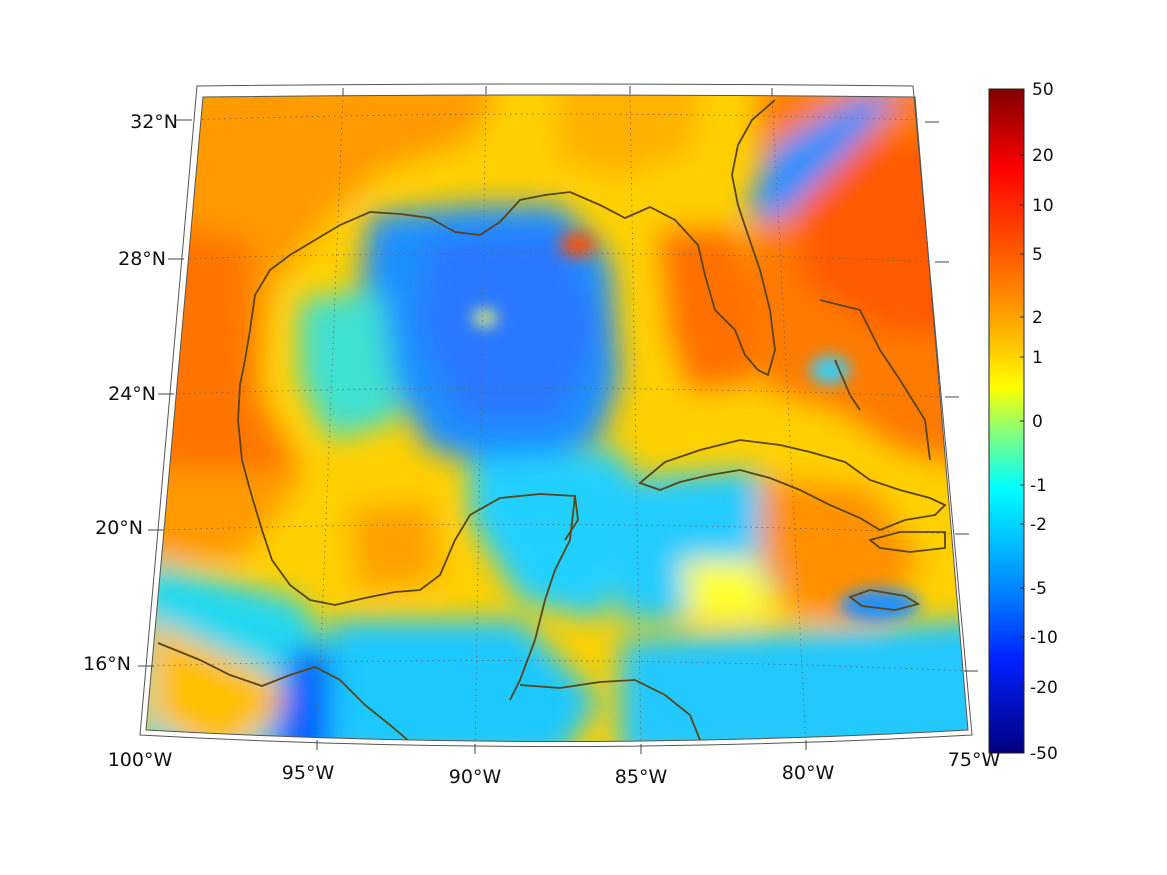 The height and width of the screenshot is (875, 1167). I want to click on colorbar-label-neg2: -2, so click(1038, 525).